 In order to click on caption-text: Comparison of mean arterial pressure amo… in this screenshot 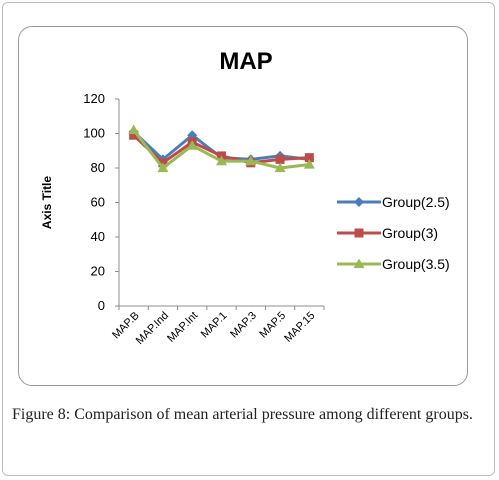, I will do `click(273, 414)`.